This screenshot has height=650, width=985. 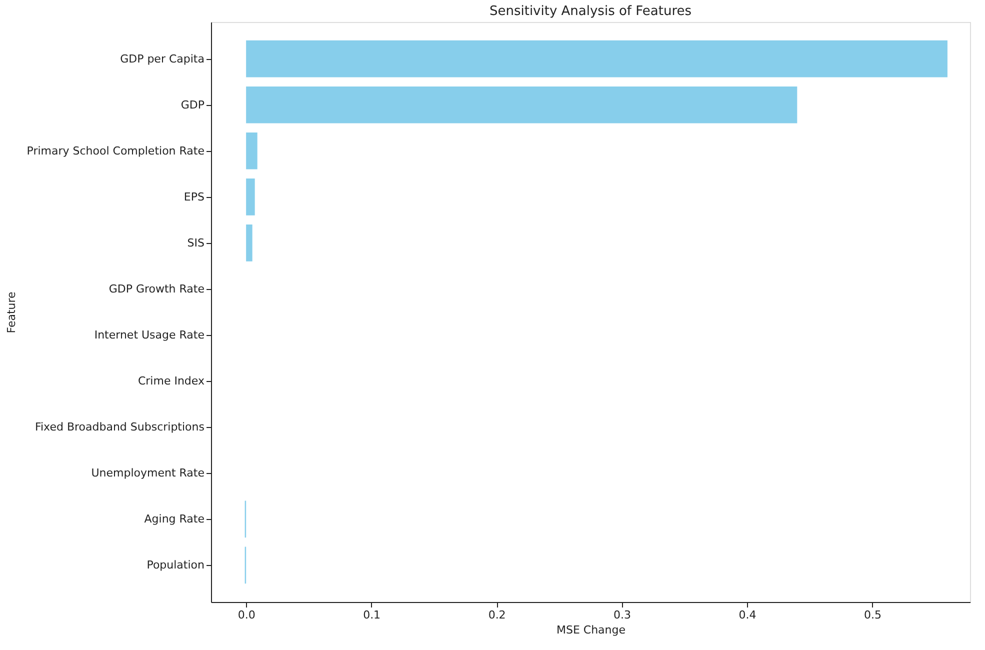 What do you see at coordinates (149, 335) in the screenshot?
I see `y-tick-label: Internet Usage Rate` at bounding box center [149, 335].